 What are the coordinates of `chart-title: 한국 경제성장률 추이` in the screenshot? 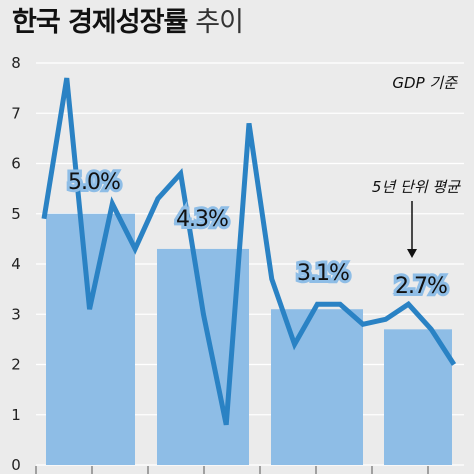 It's located at (128, 20).